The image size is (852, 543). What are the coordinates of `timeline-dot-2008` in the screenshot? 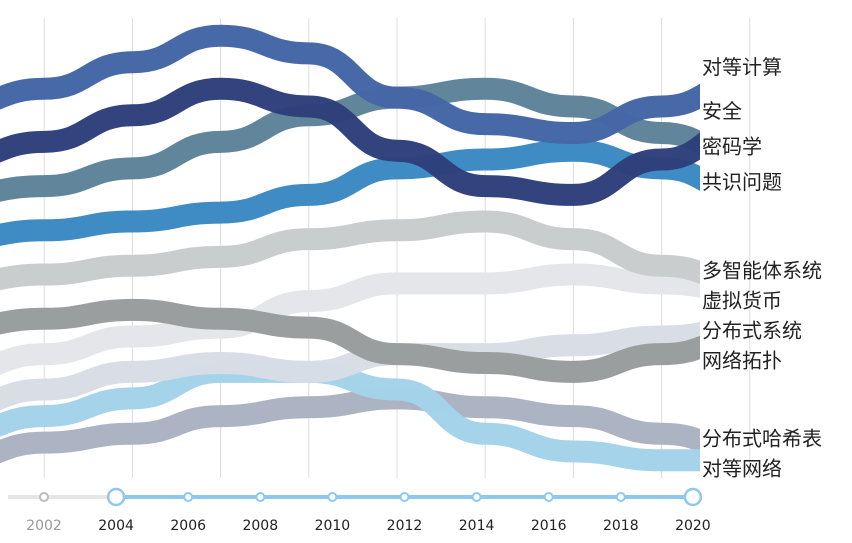 It's located at (260, 497).